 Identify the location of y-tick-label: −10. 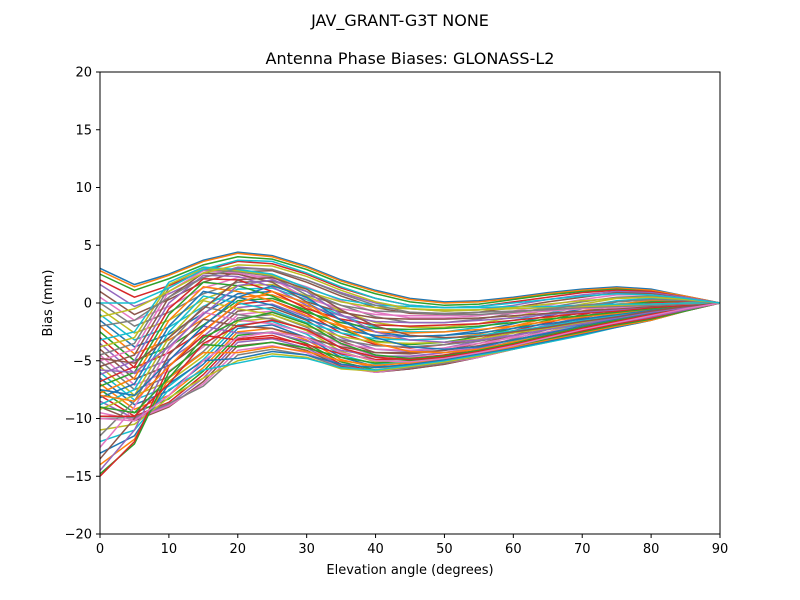
(78, 419).